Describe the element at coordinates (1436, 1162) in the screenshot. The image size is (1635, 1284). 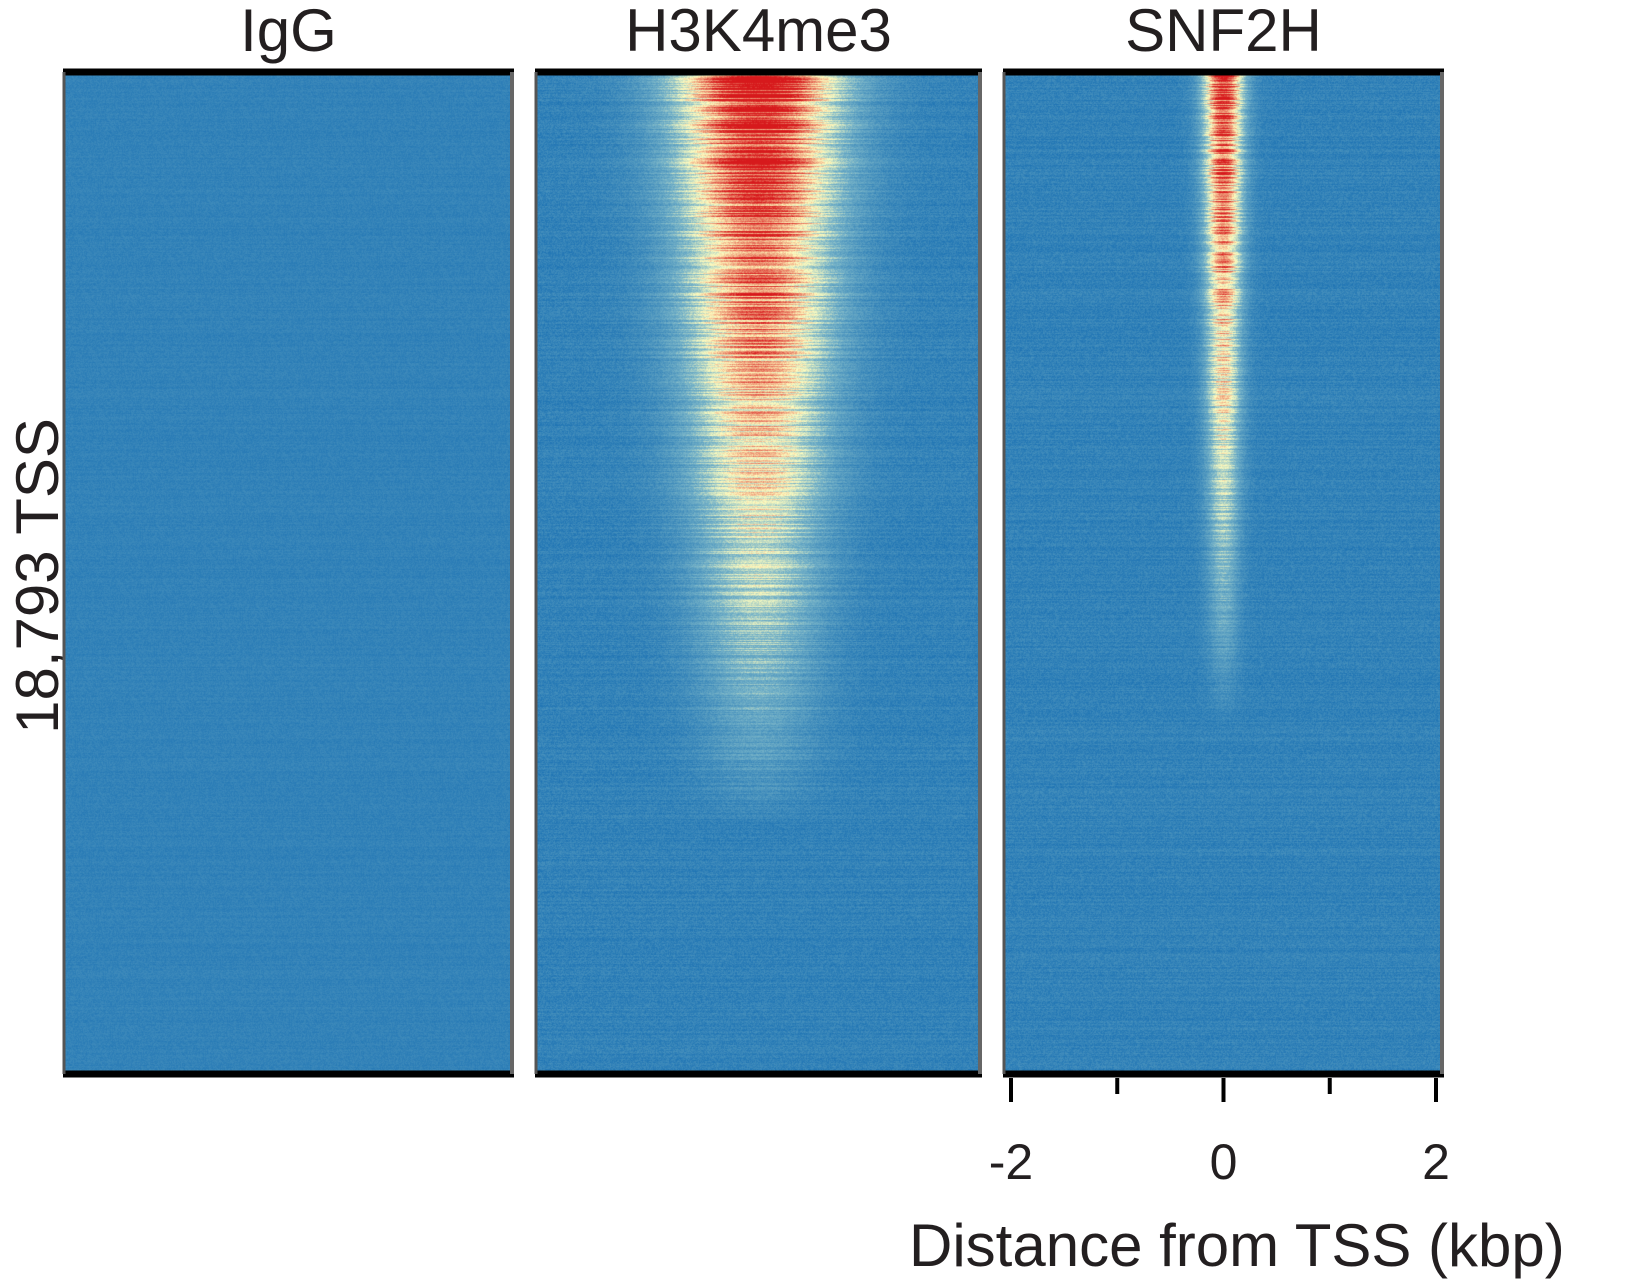
I see `x-tick-label: 2` at that location.